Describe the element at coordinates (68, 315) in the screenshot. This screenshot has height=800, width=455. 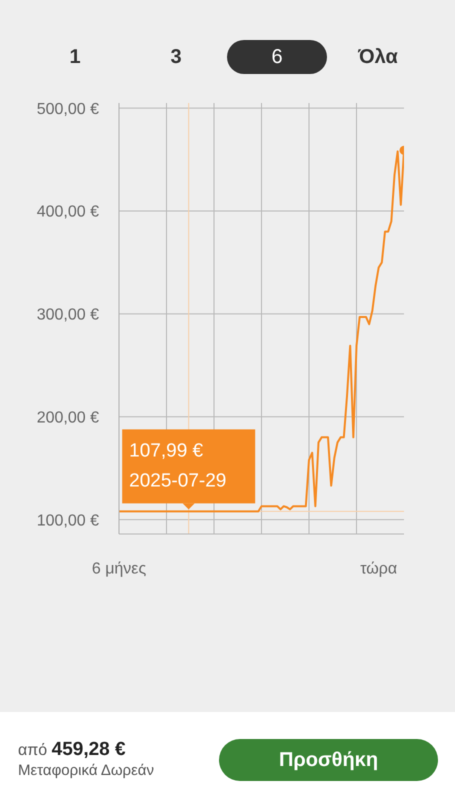
I see `y-tick-label: 300,00 €` at that location.